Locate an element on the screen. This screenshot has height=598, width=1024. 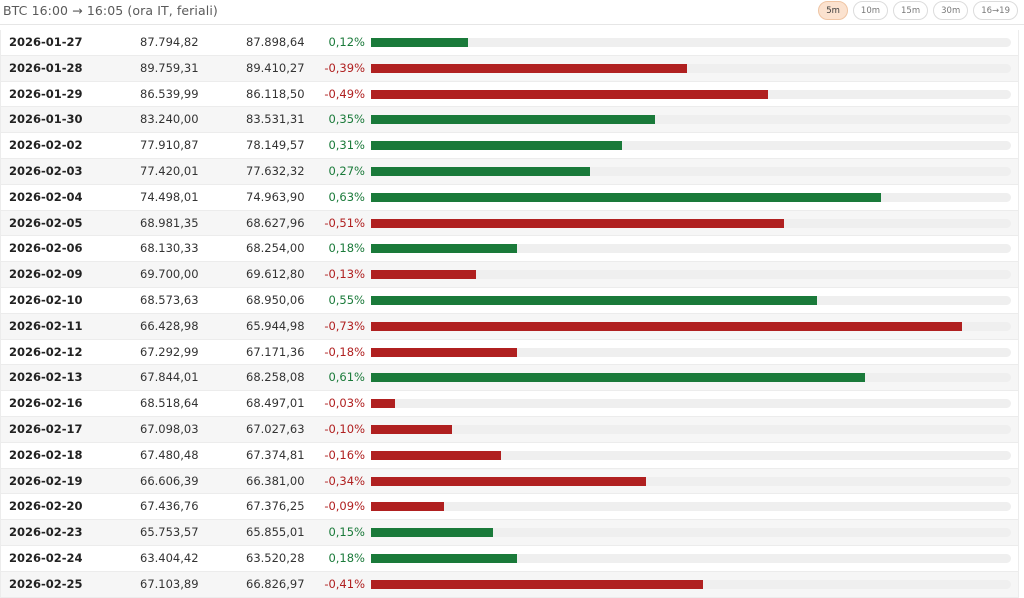
row-open-price: 77.420,01 is located at coordinates (169, 170).